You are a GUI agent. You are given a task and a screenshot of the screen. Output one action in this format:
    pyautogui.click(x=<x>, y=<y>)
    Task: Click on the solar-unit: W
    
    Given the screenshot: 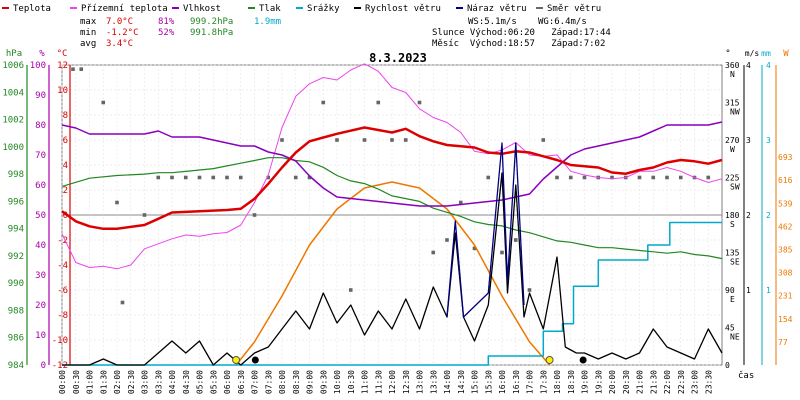 What is the action you would take?
    pyautogui.click(x=786, y=54)
    